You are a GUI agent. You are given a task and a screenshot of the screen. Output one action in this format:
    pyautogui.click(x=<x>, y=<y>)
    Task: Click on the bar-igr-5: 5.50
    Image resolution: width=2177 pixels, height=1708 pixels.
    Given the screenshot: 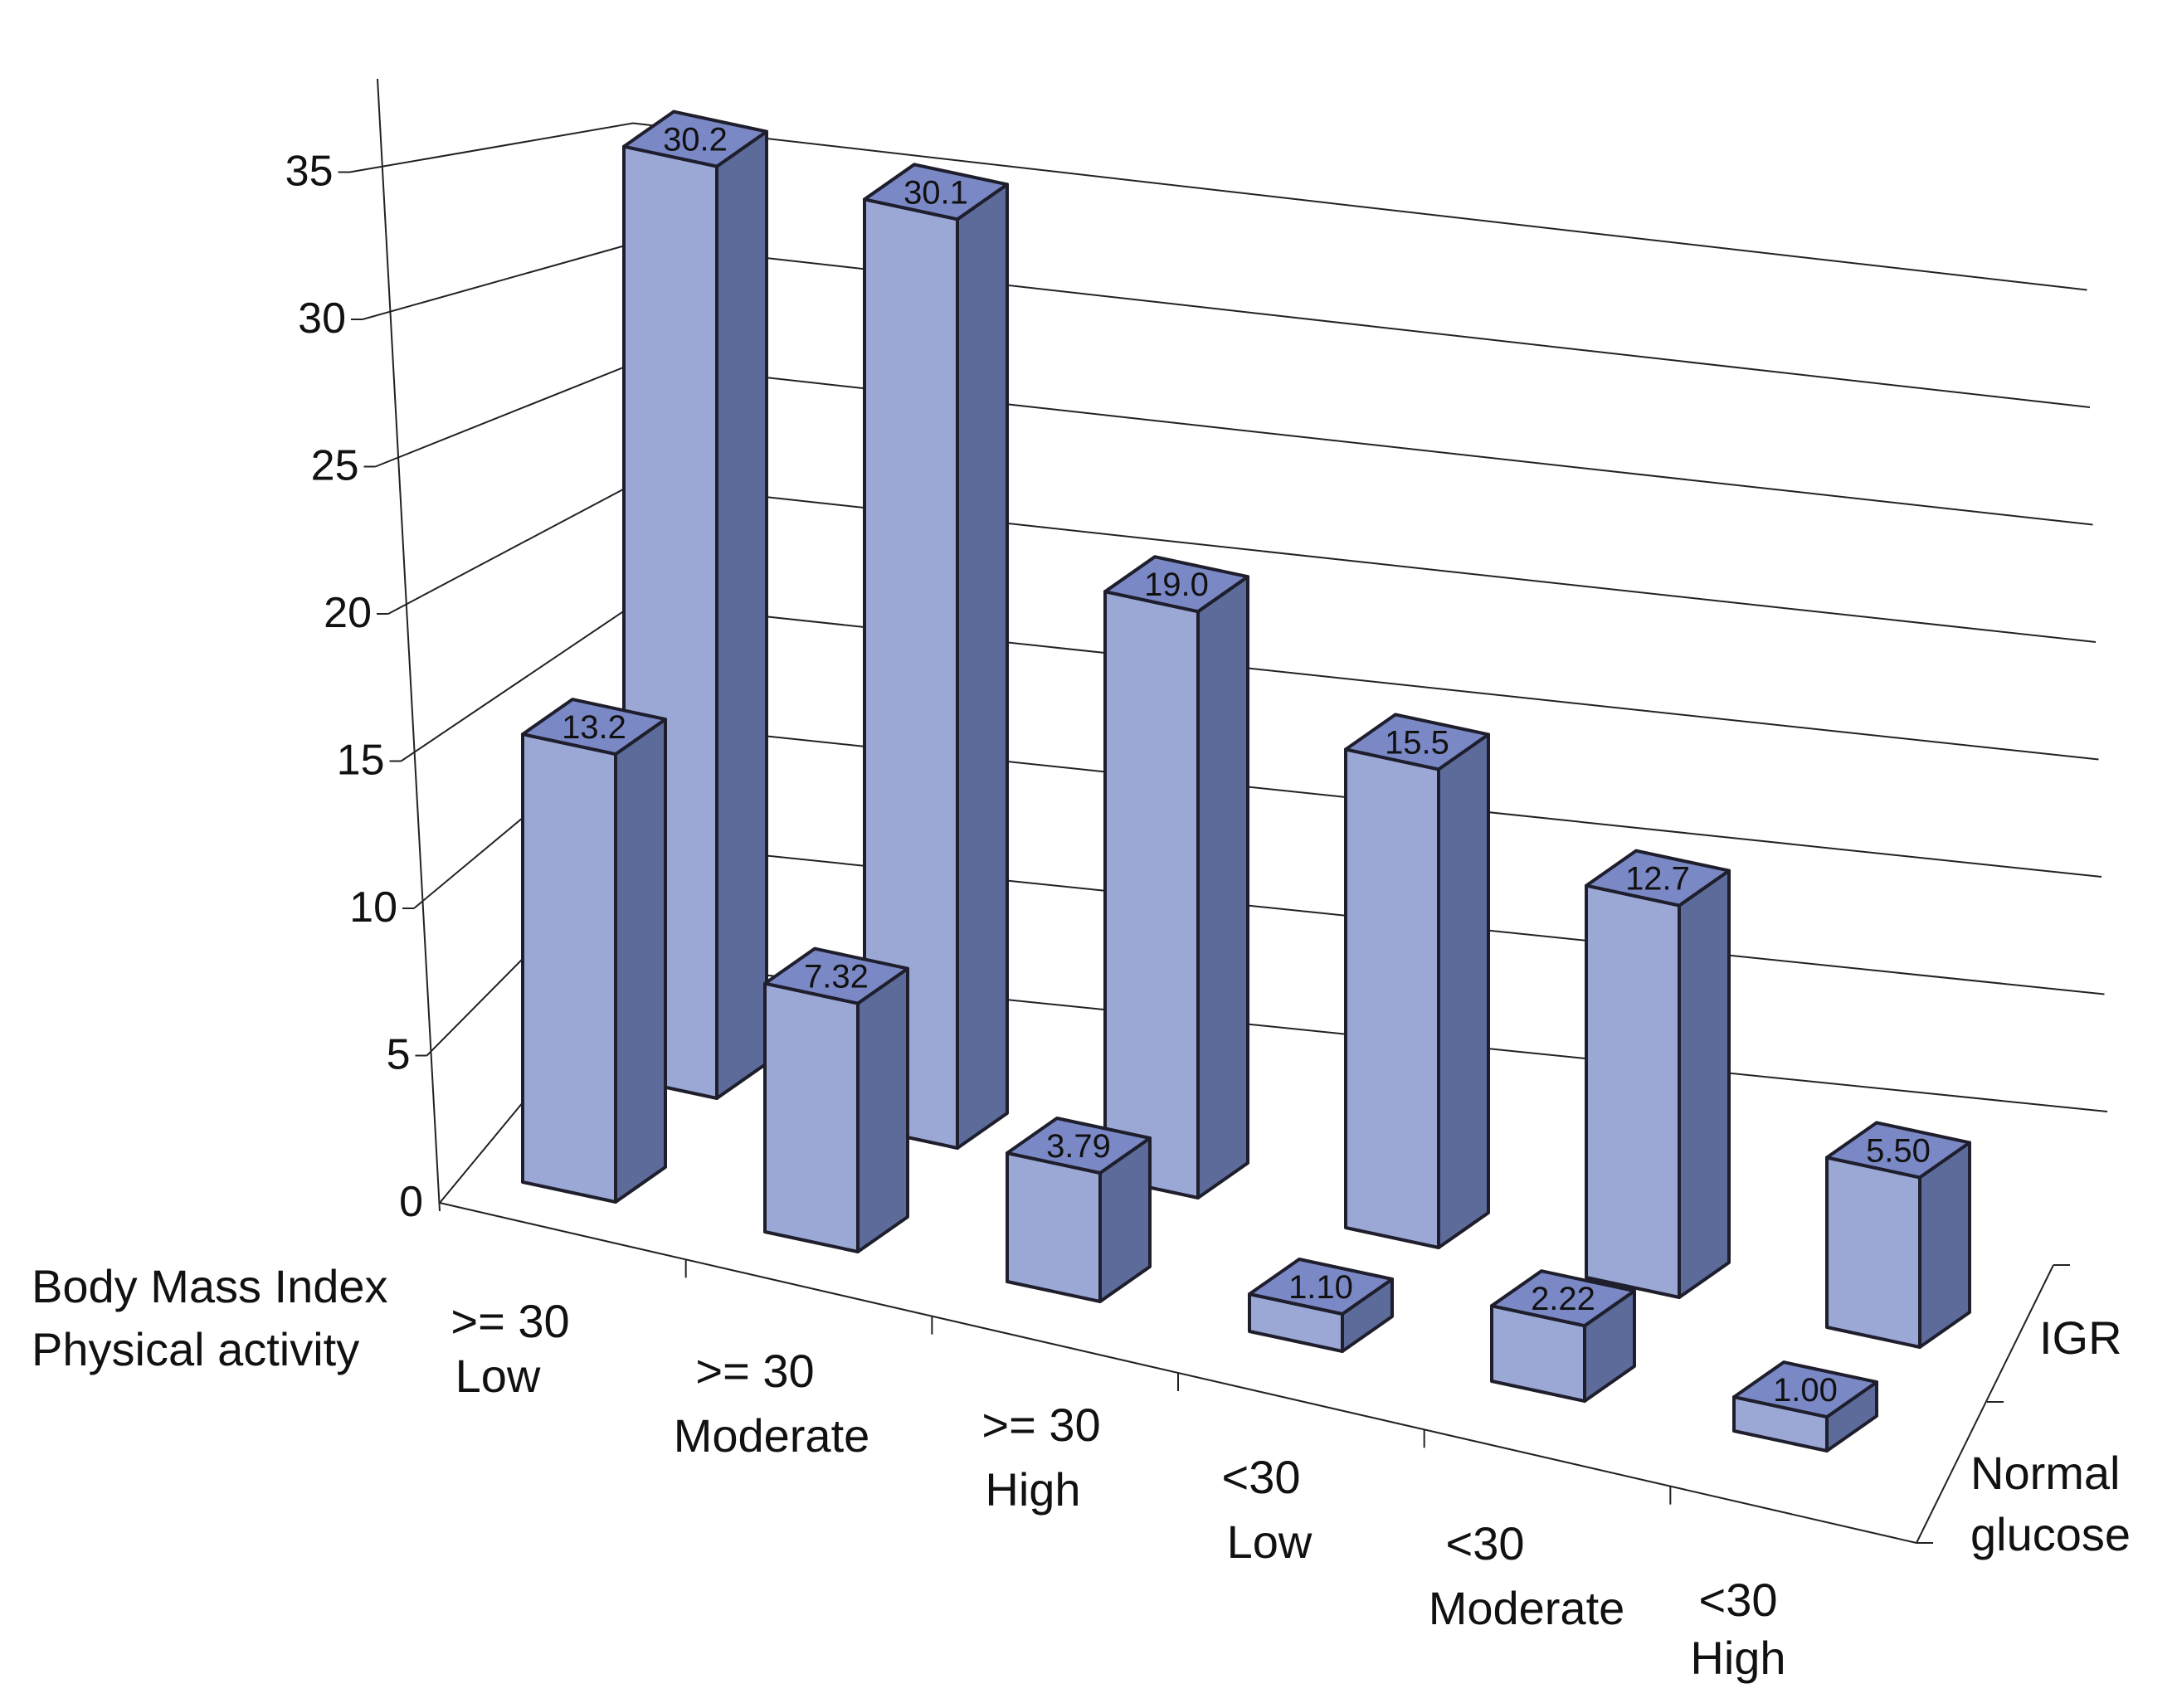 What is the action you would take?
    pyautogui.click(x=1898, y=1235)
    